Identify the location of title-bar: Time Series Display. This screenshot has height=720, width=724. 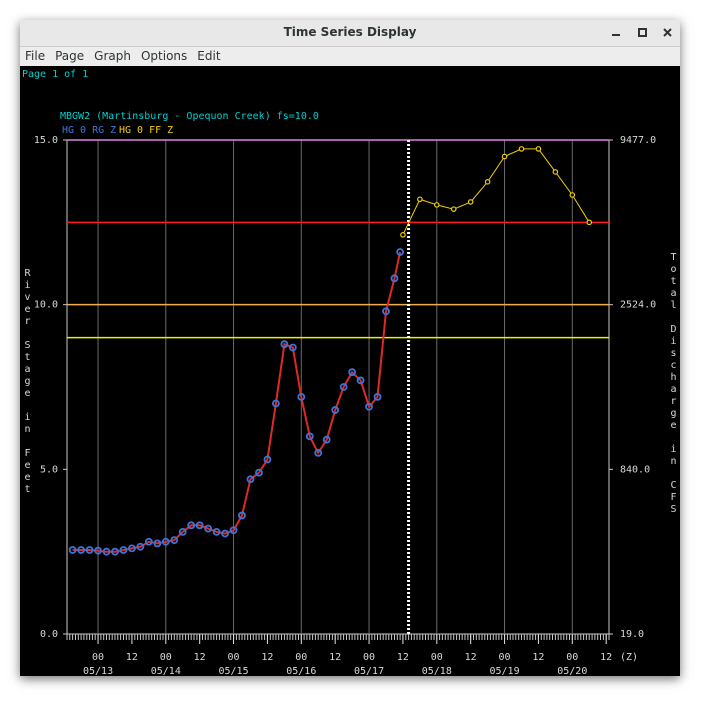
(350, 33).